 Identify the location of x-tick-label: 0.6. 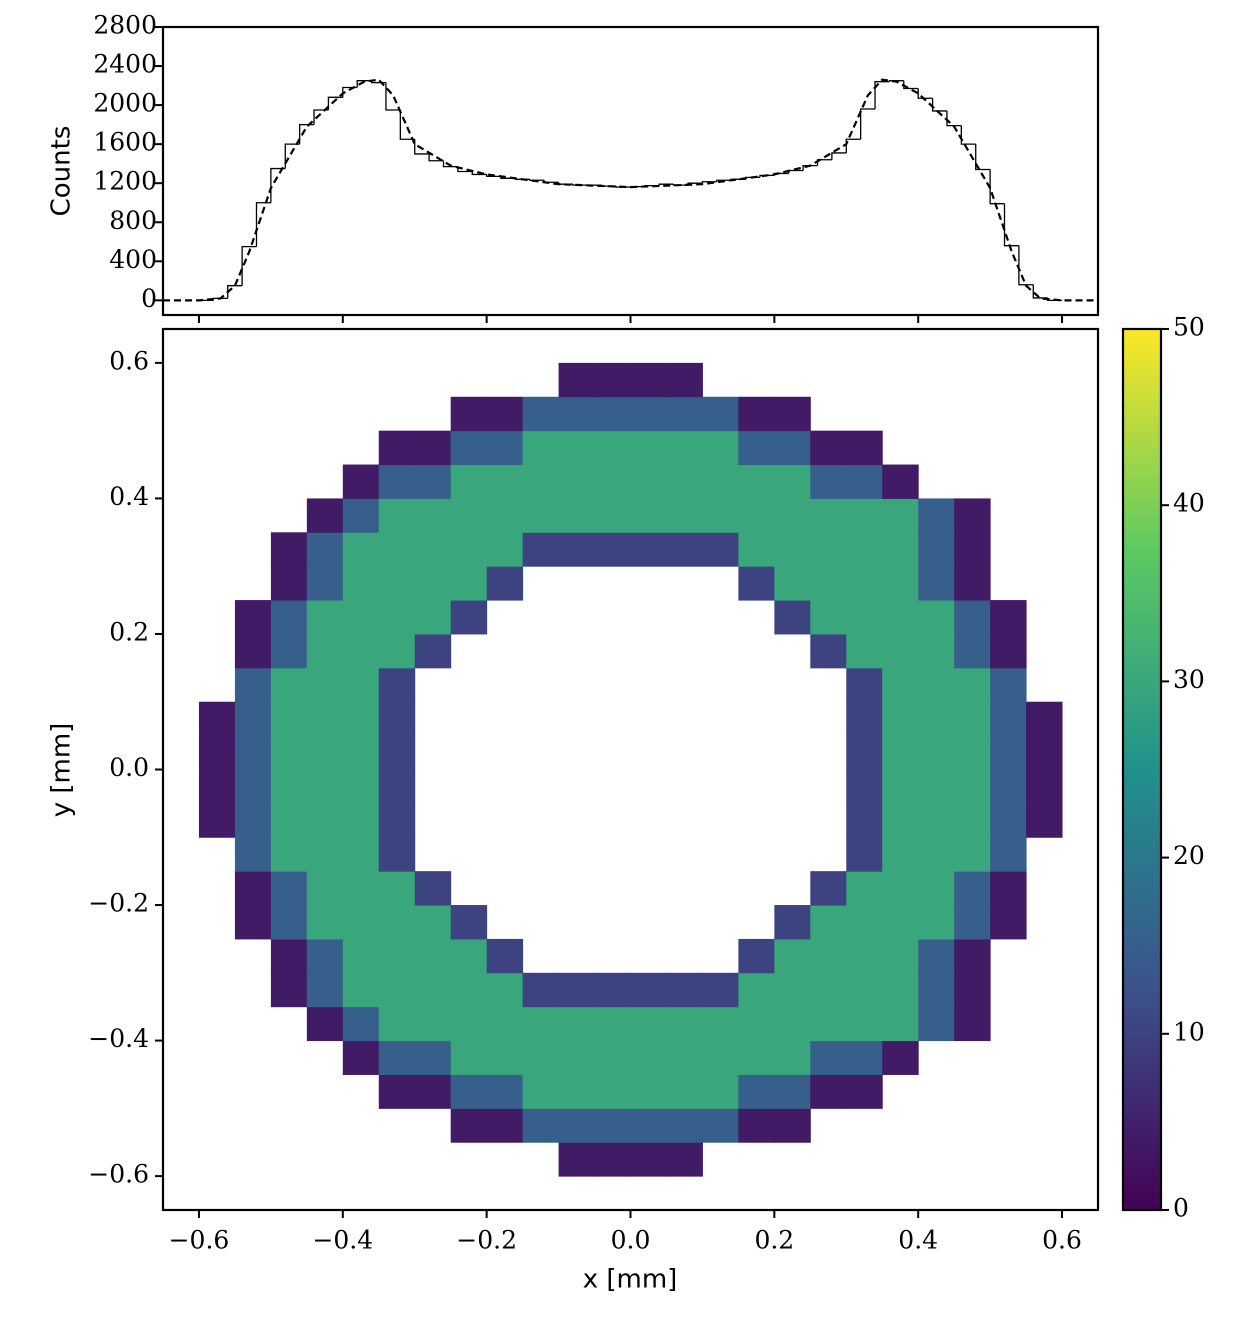
(1062, 1240).